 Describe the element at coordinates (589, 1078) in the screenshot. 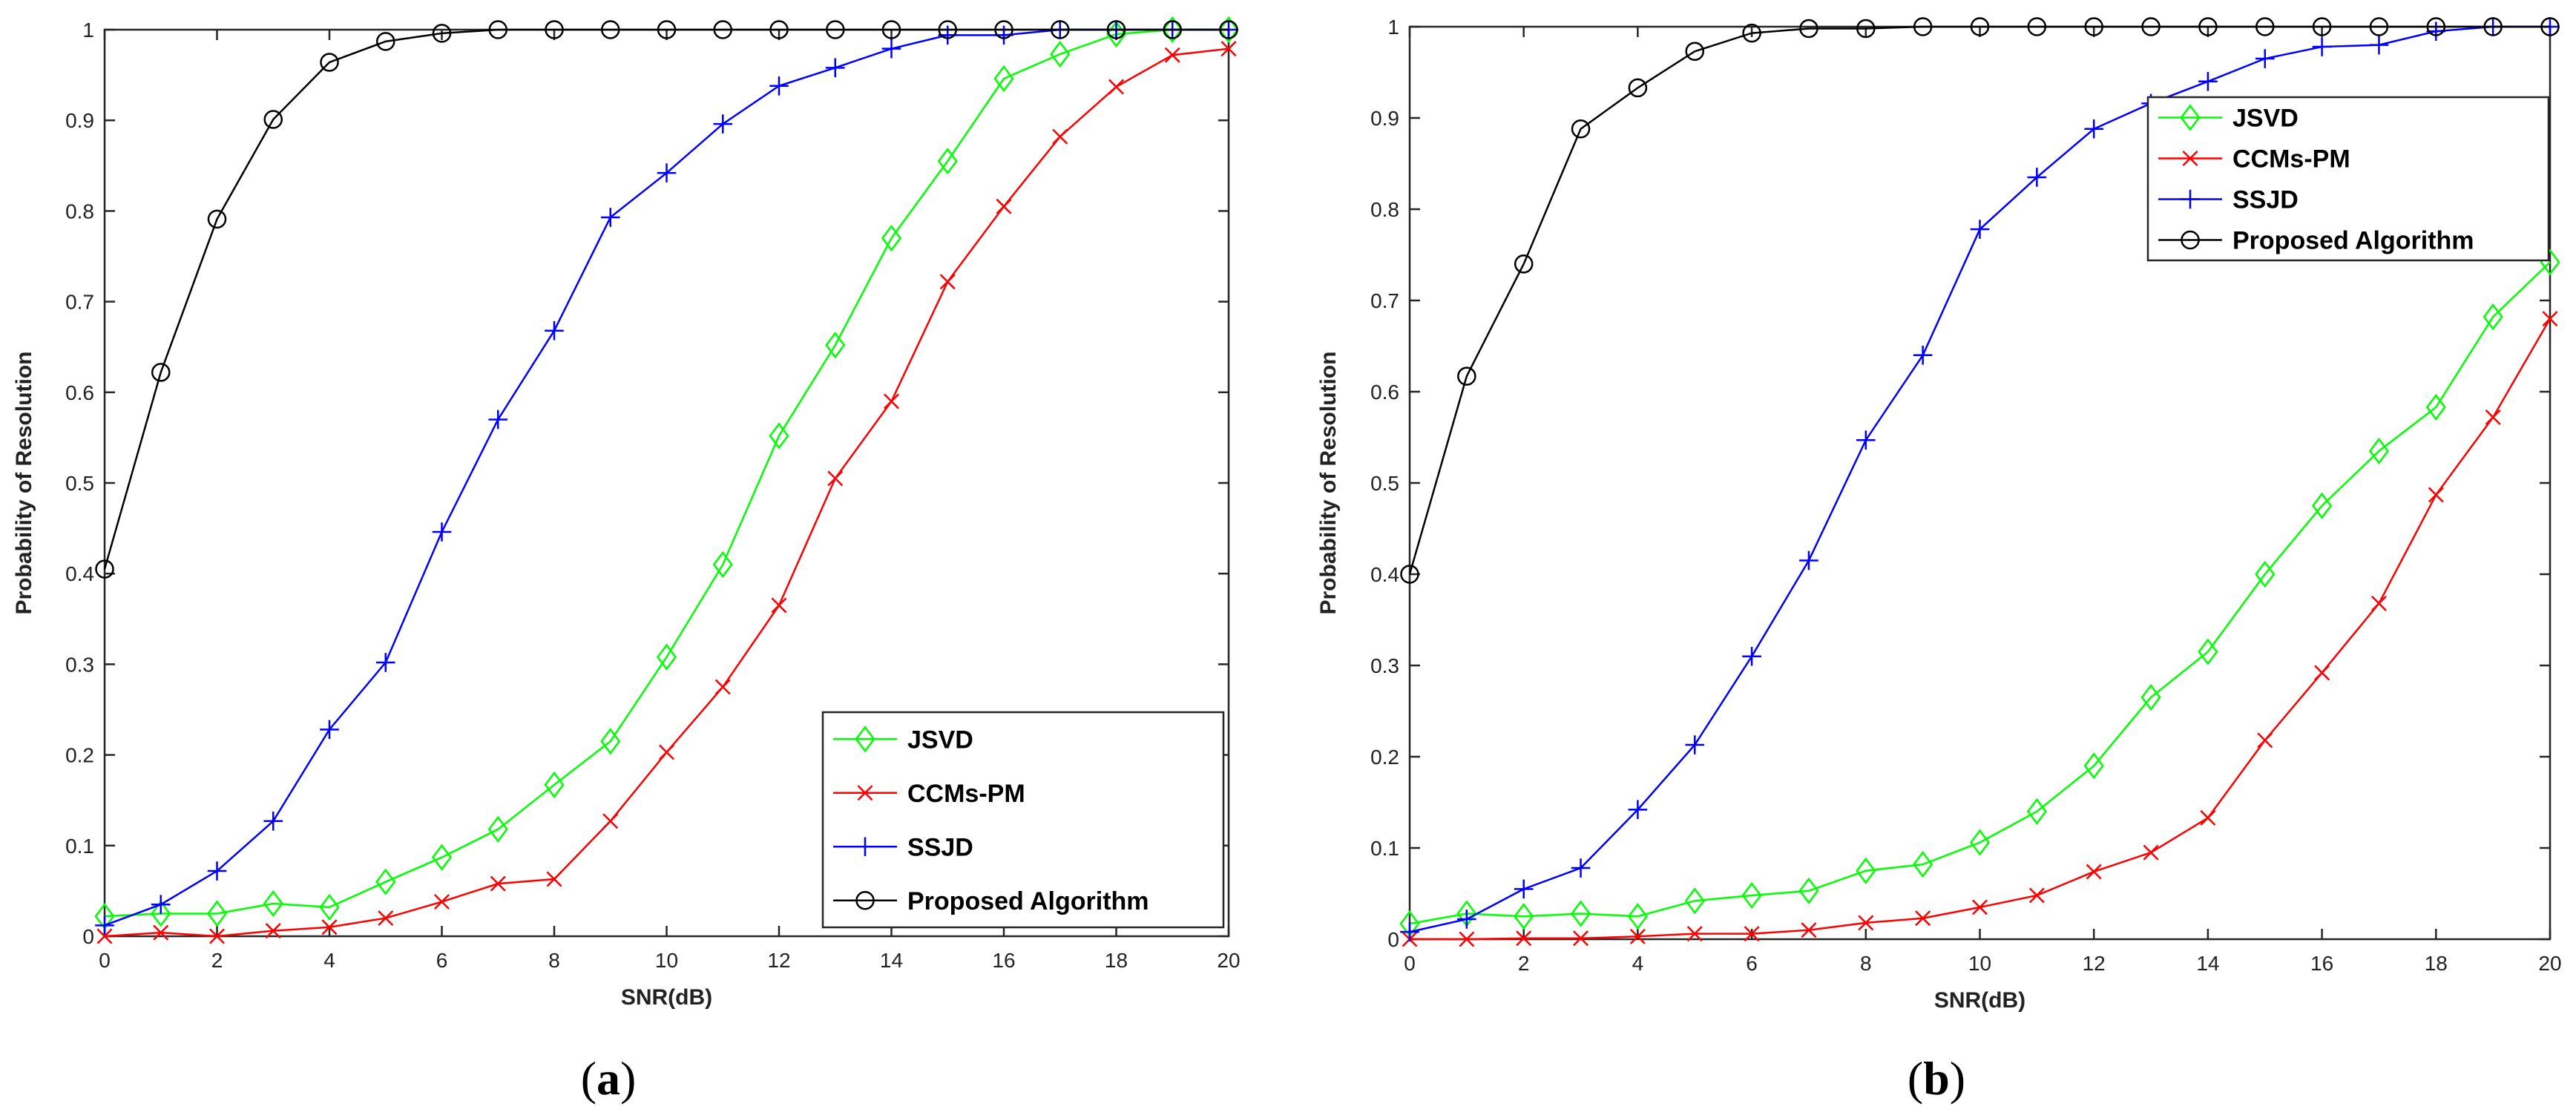

I see `panel-label-open: (` at that location.